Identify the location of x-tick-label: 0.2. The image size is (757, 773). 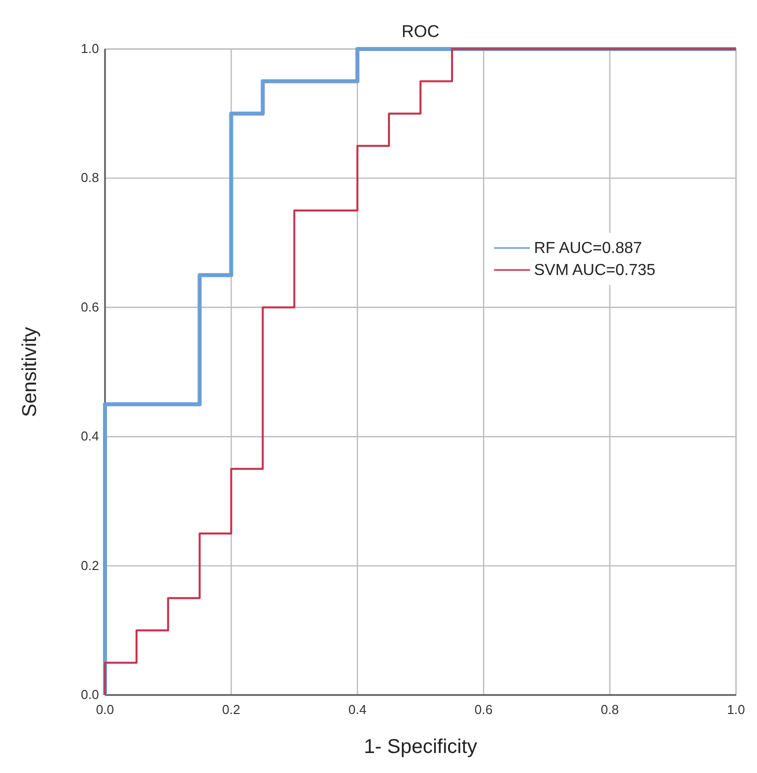
(231, 709).